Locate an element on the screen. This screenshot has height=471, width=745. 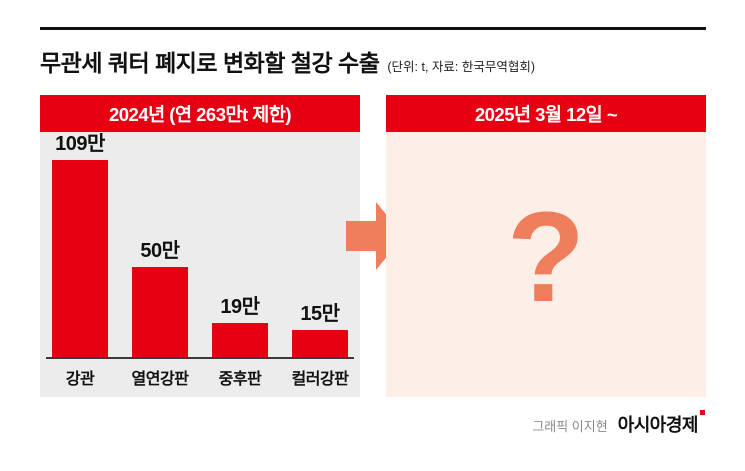
footer: 그래픽 이지현 아시아경제 is located at coordinates (618, 423).